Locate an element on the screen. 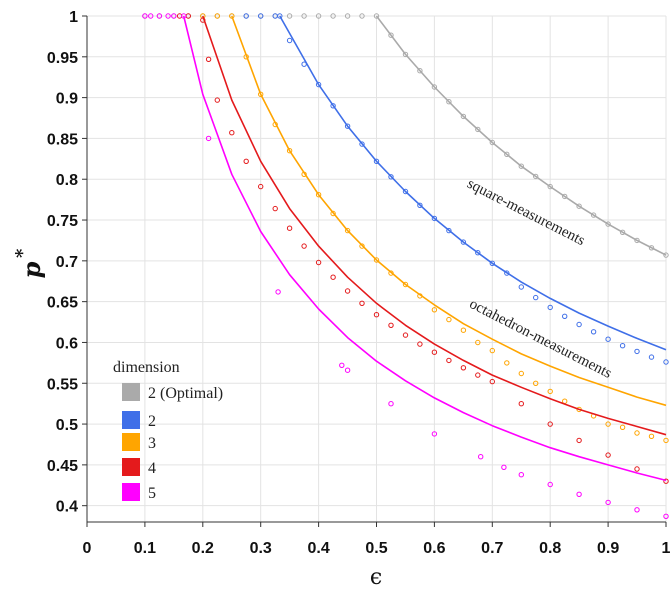  x-tick-label: 0.2 is located at coordinates (203, 548).